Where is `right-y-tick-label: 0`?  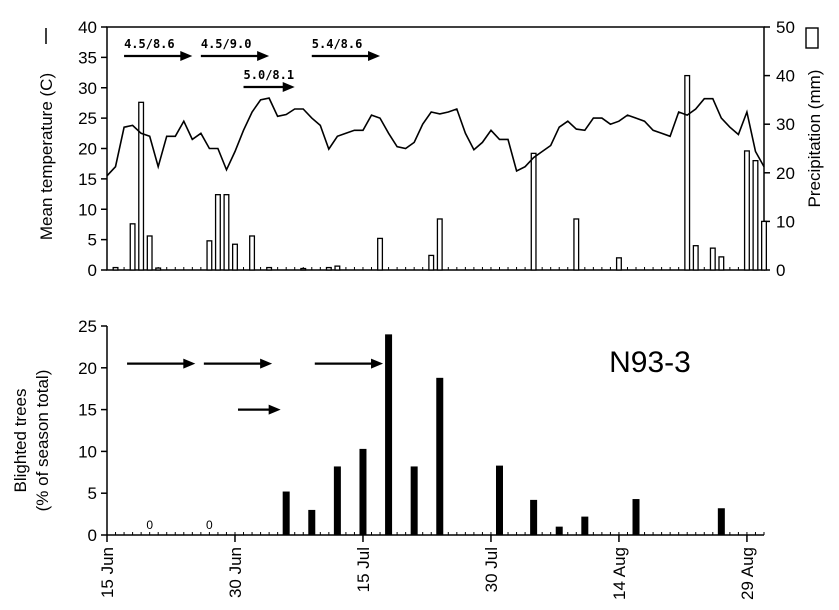 right-y-tick-label: 0 is located at coordinates (780, 270).